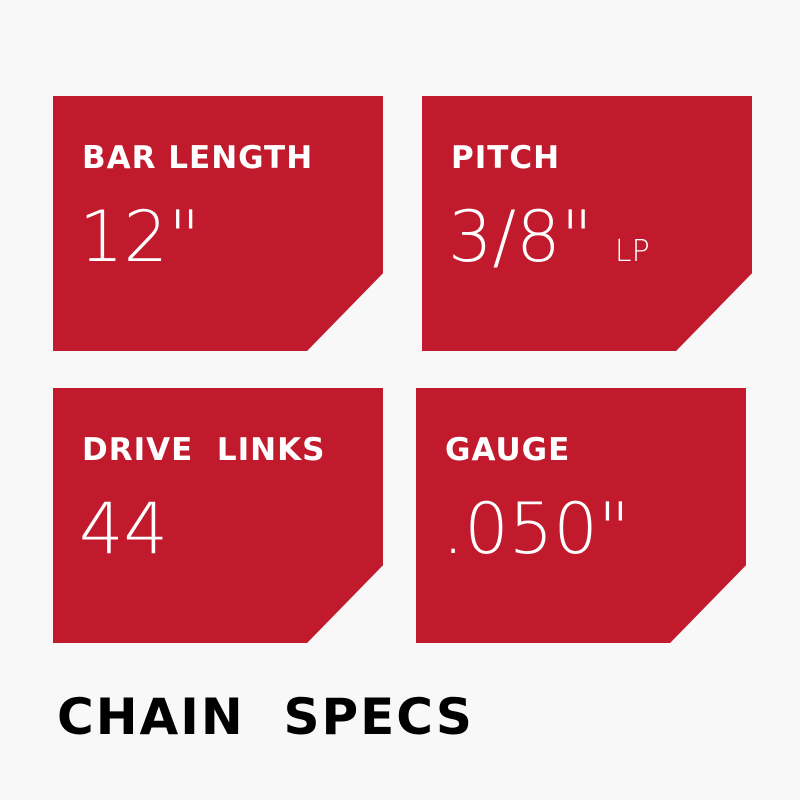  What do you see at coordinates (265, 717) in the screenshot?
I see `page-title: CHAIN SPECS` at bounding box center [265, 717].